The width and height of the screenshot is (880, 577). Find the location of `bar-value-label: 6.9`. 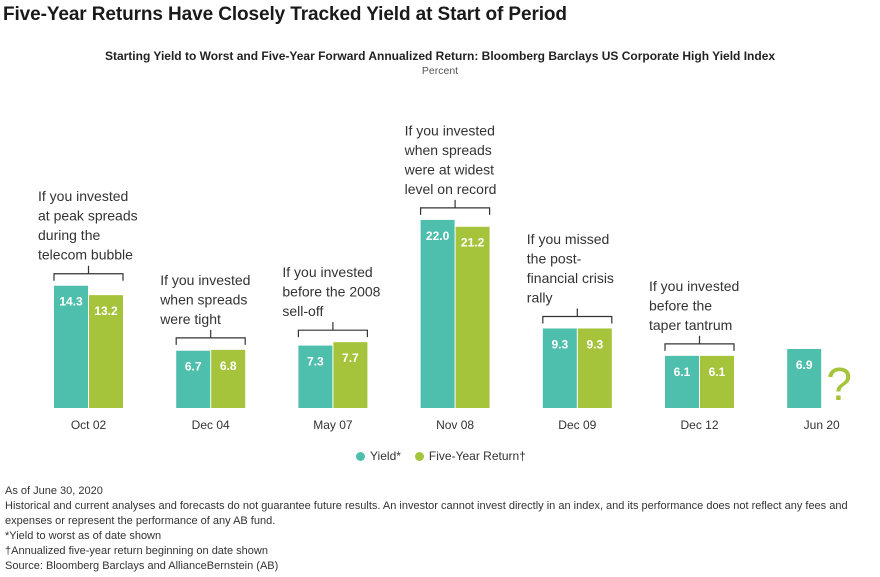

bar-value-label: 6.9 is located at coordinates (804, 365).